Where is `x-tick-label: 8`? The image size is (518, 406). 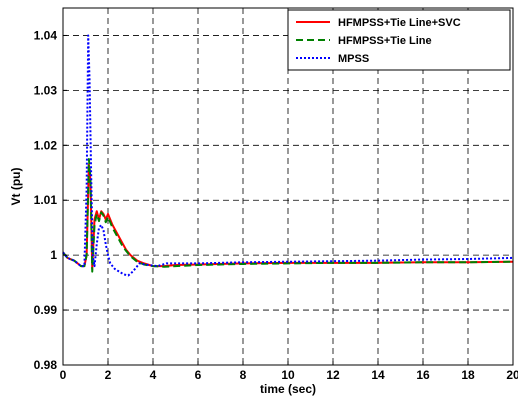
x-tick-label: 8 is located at coordinates (243, 375).